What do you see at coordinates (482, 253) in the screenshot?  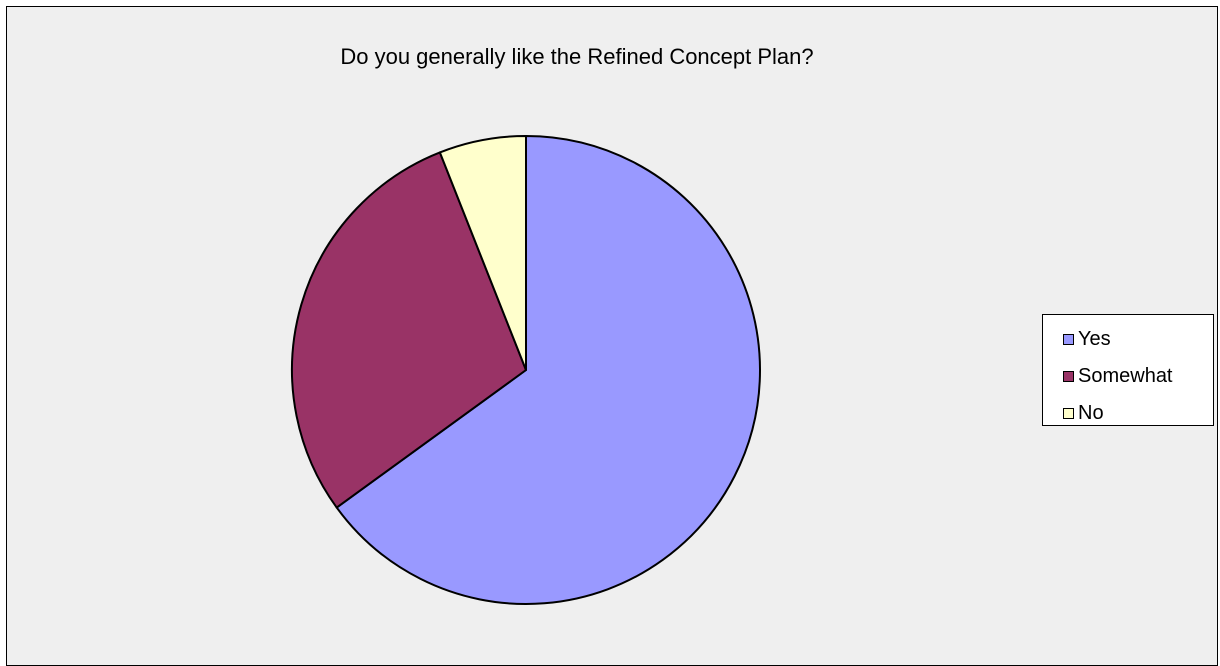 I see `pie-slice-no` at bounding box center [482, 253].